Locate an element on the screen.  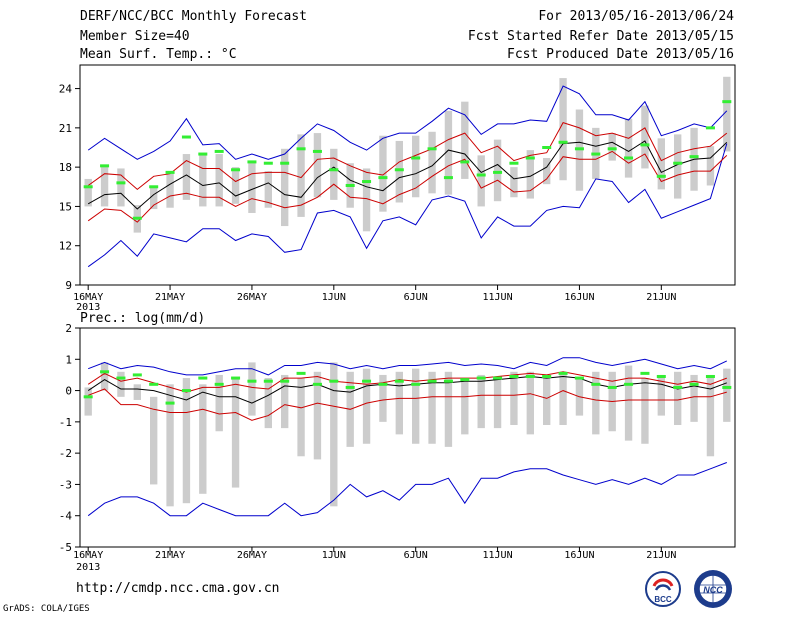
x-tick-label: 26MAY is located at coordinates (252, 555).